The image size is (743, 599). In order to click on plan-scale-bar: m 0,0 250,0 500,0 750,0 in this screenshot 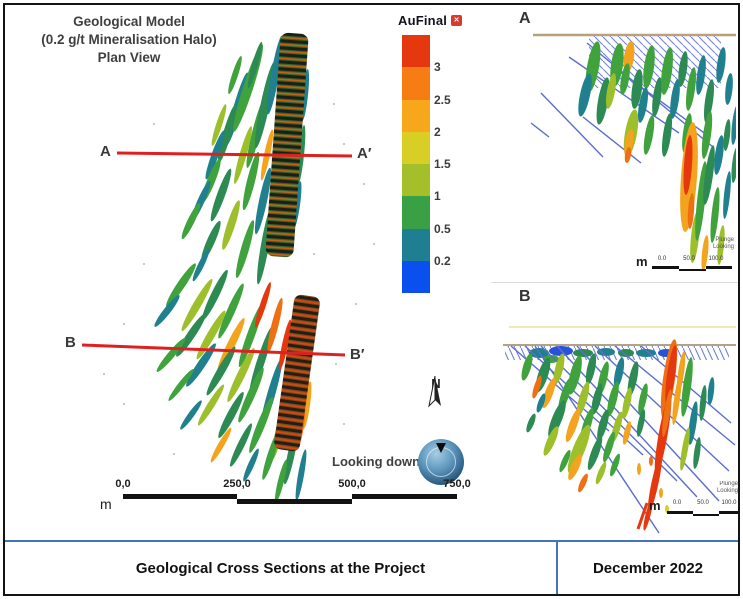, I will do `click(290, 495)`.